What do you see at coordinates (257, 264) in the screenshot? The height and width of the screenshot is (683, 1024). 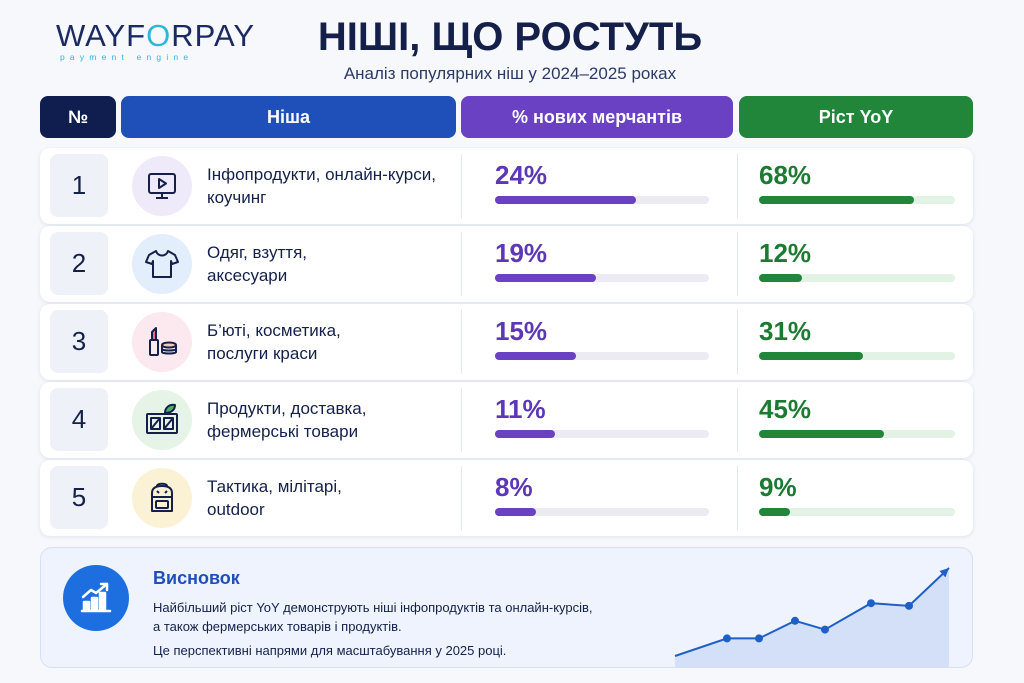 I see `niche-name: Одяг, взуття, аксесуари` at bounding box center [257, 264].